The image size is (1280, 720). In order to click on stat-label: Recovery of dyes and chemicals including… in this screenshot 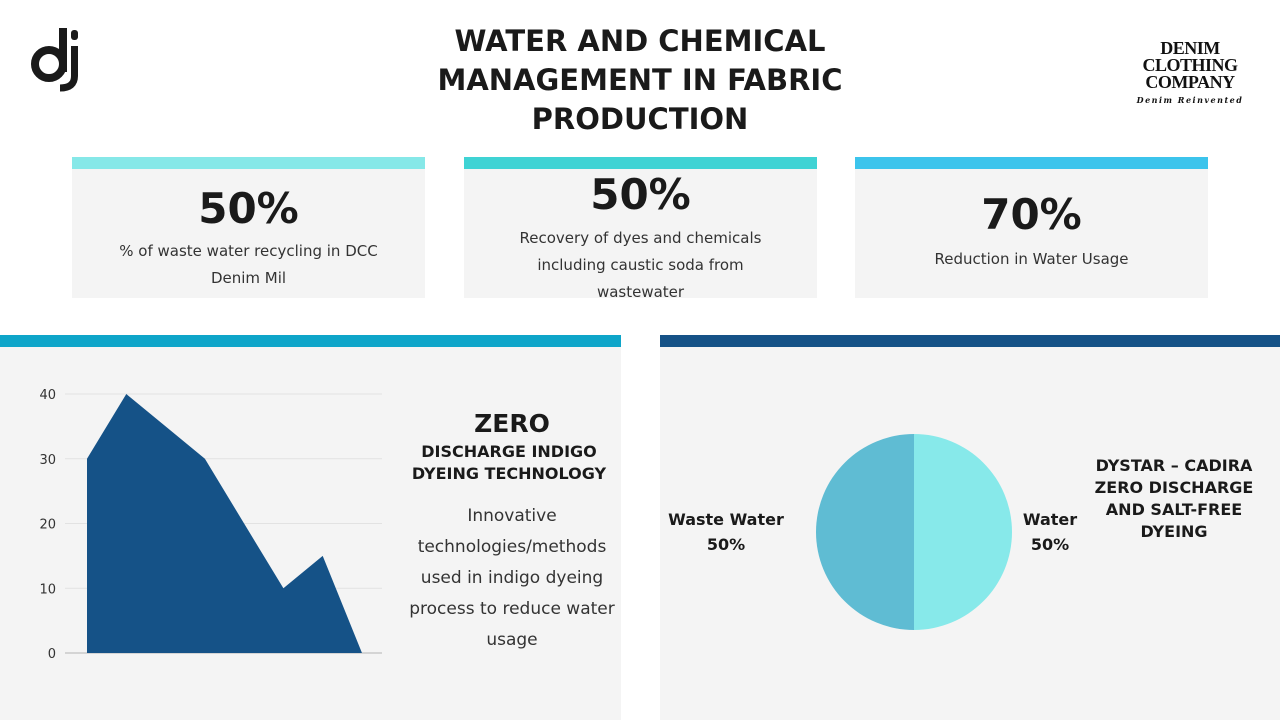, I will do `click(640, 265)`.